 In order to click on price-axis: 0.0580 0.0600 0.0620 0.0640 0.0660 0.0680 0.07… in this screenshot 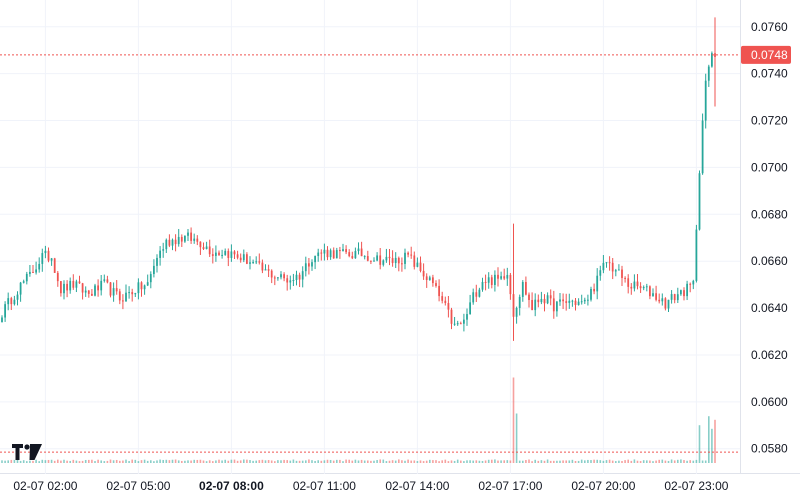, I will do `click(769, 238)`.